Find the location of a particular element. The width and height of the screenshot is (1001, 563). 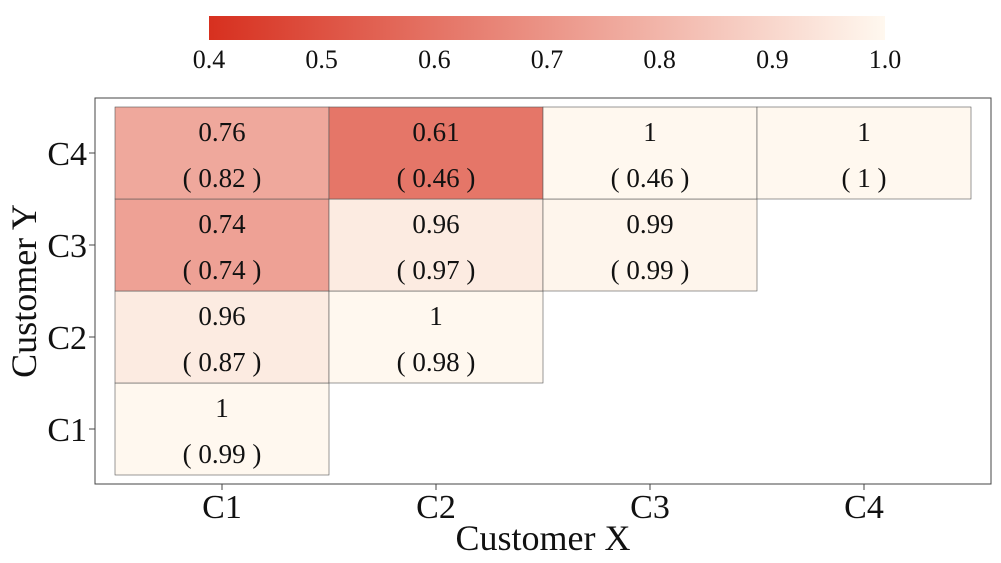

cell-value-label: 0.99 is located at coordinates (649, 224).